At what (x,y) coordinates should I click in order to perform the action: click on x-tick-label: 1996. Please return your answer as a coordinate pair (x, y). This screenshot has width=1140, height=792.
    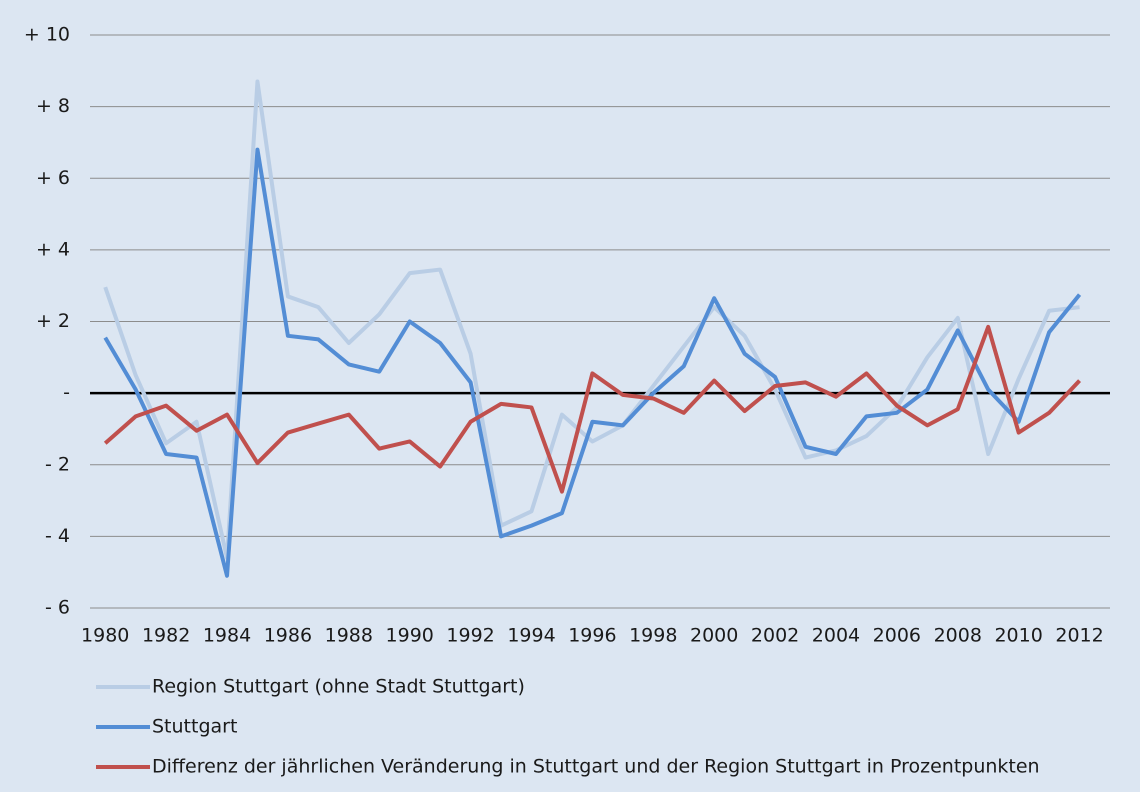
    Looking at the image, I should click on (592, 636).